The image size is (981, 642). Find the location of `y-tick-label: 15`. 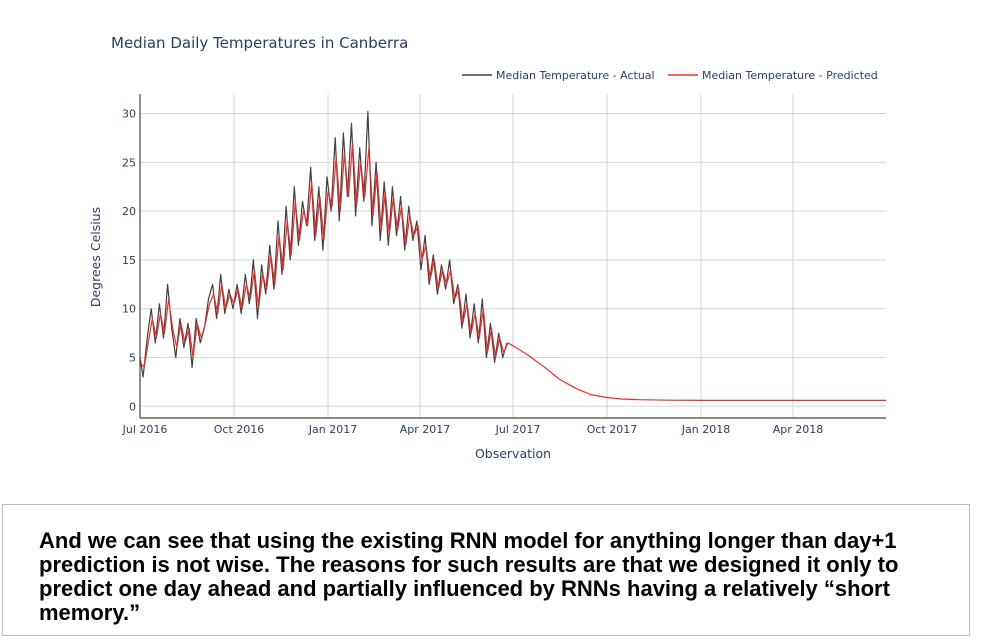

y-tick-label: 15 is located at coordinates (129, 260).